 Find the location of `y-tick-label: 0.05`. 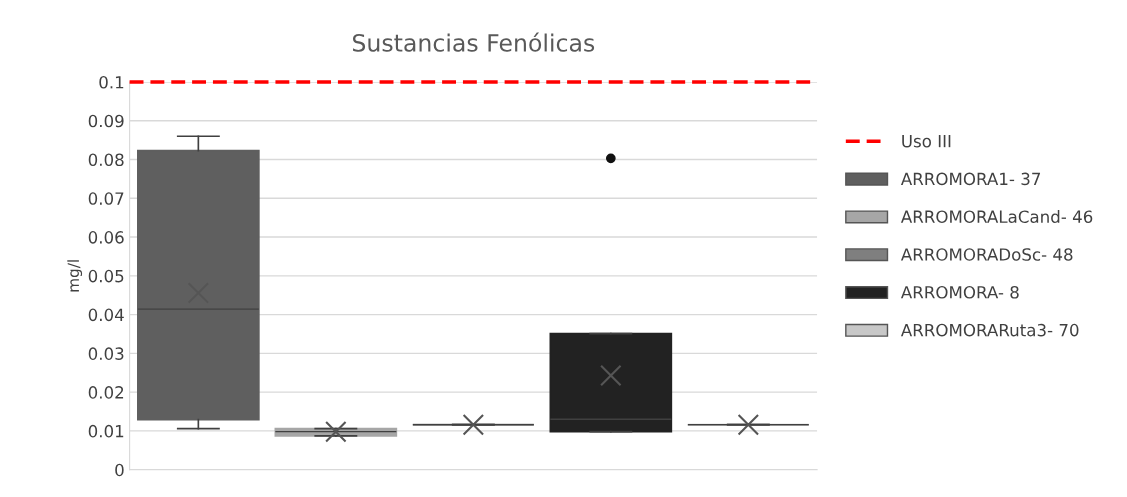

y-tick-label: 0.05 is located at coordinates (106, 276).